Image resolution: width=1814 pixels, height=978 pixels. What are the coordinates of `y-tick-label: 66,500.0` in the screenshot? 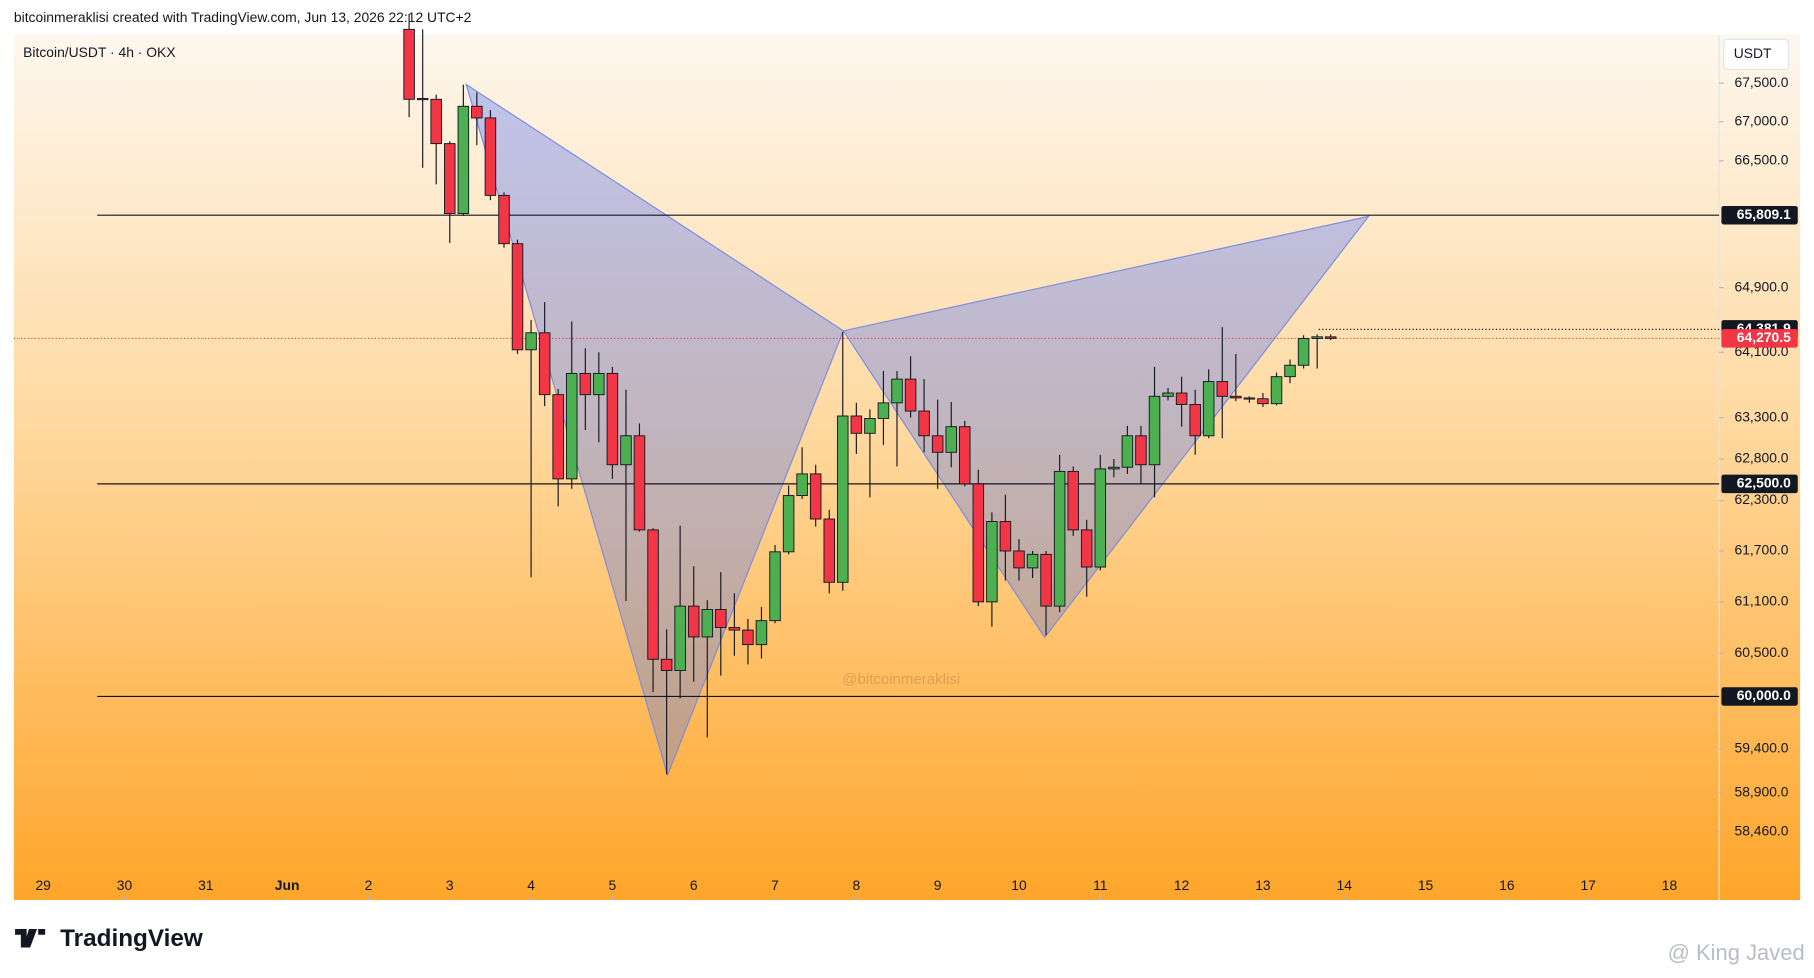 It's located at (1762, 159).